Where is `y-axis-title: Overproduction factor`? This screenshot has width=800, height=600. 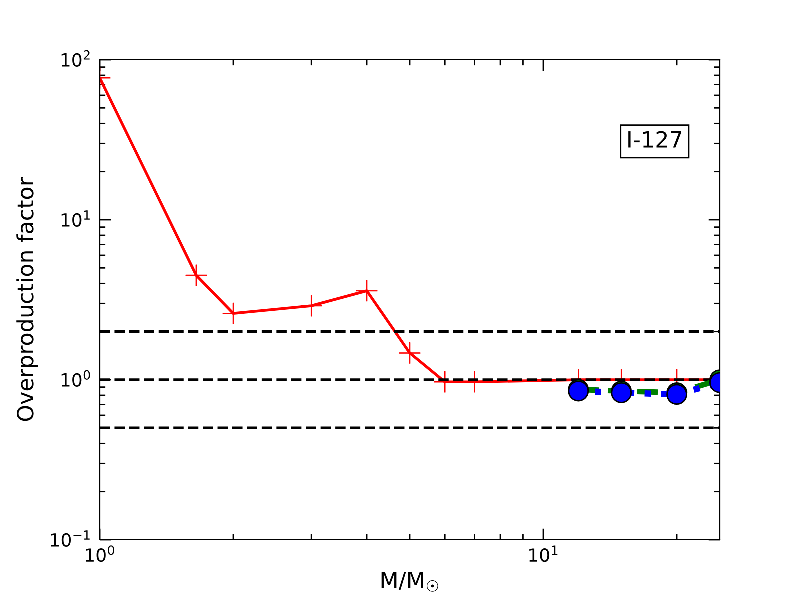
y-axis-title: Overproduction factor is located at coordinates (27, 300).